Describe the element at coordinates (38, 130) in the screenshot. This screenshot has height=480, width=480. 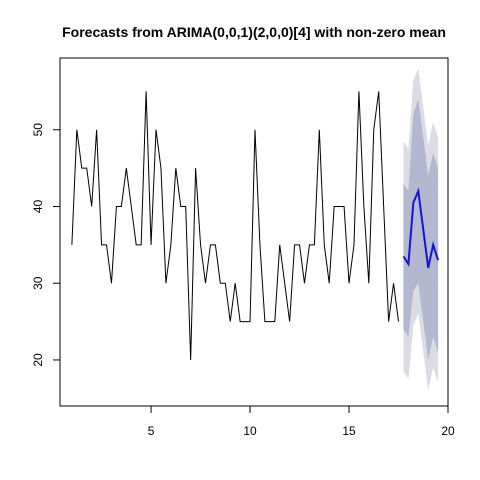
I see `y-tick-label: 50` at that location.